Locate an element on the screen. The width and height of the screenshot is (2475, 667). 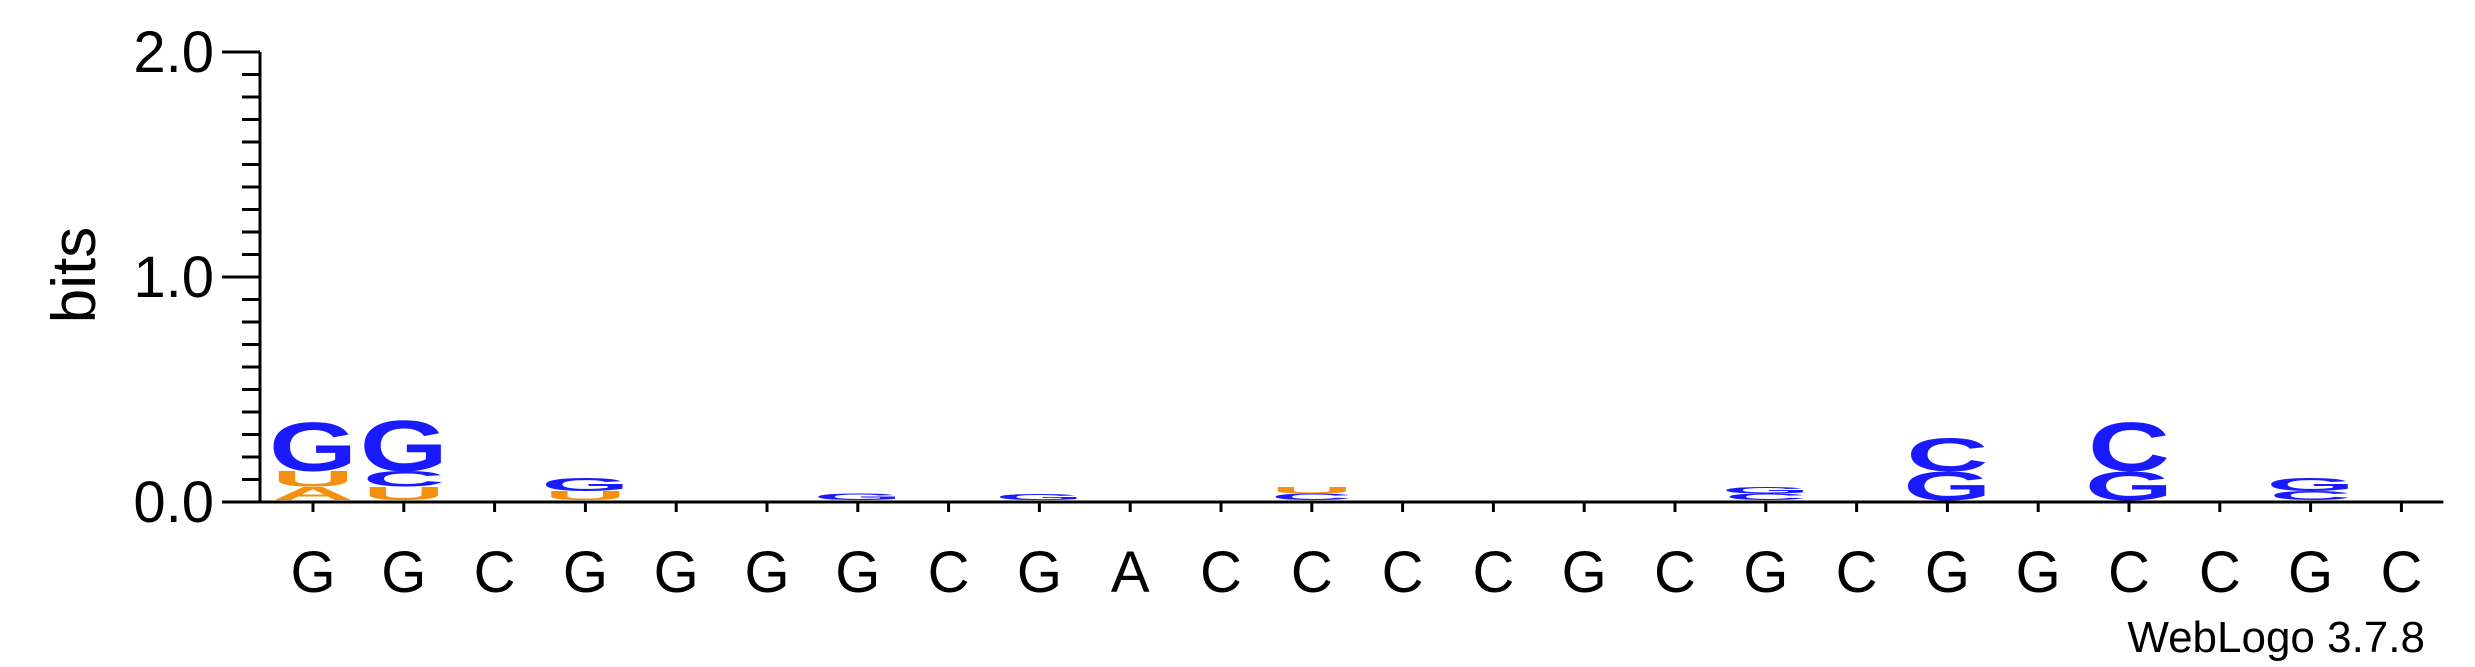
y-axis-label: bits is located at coordinates (74, 275).